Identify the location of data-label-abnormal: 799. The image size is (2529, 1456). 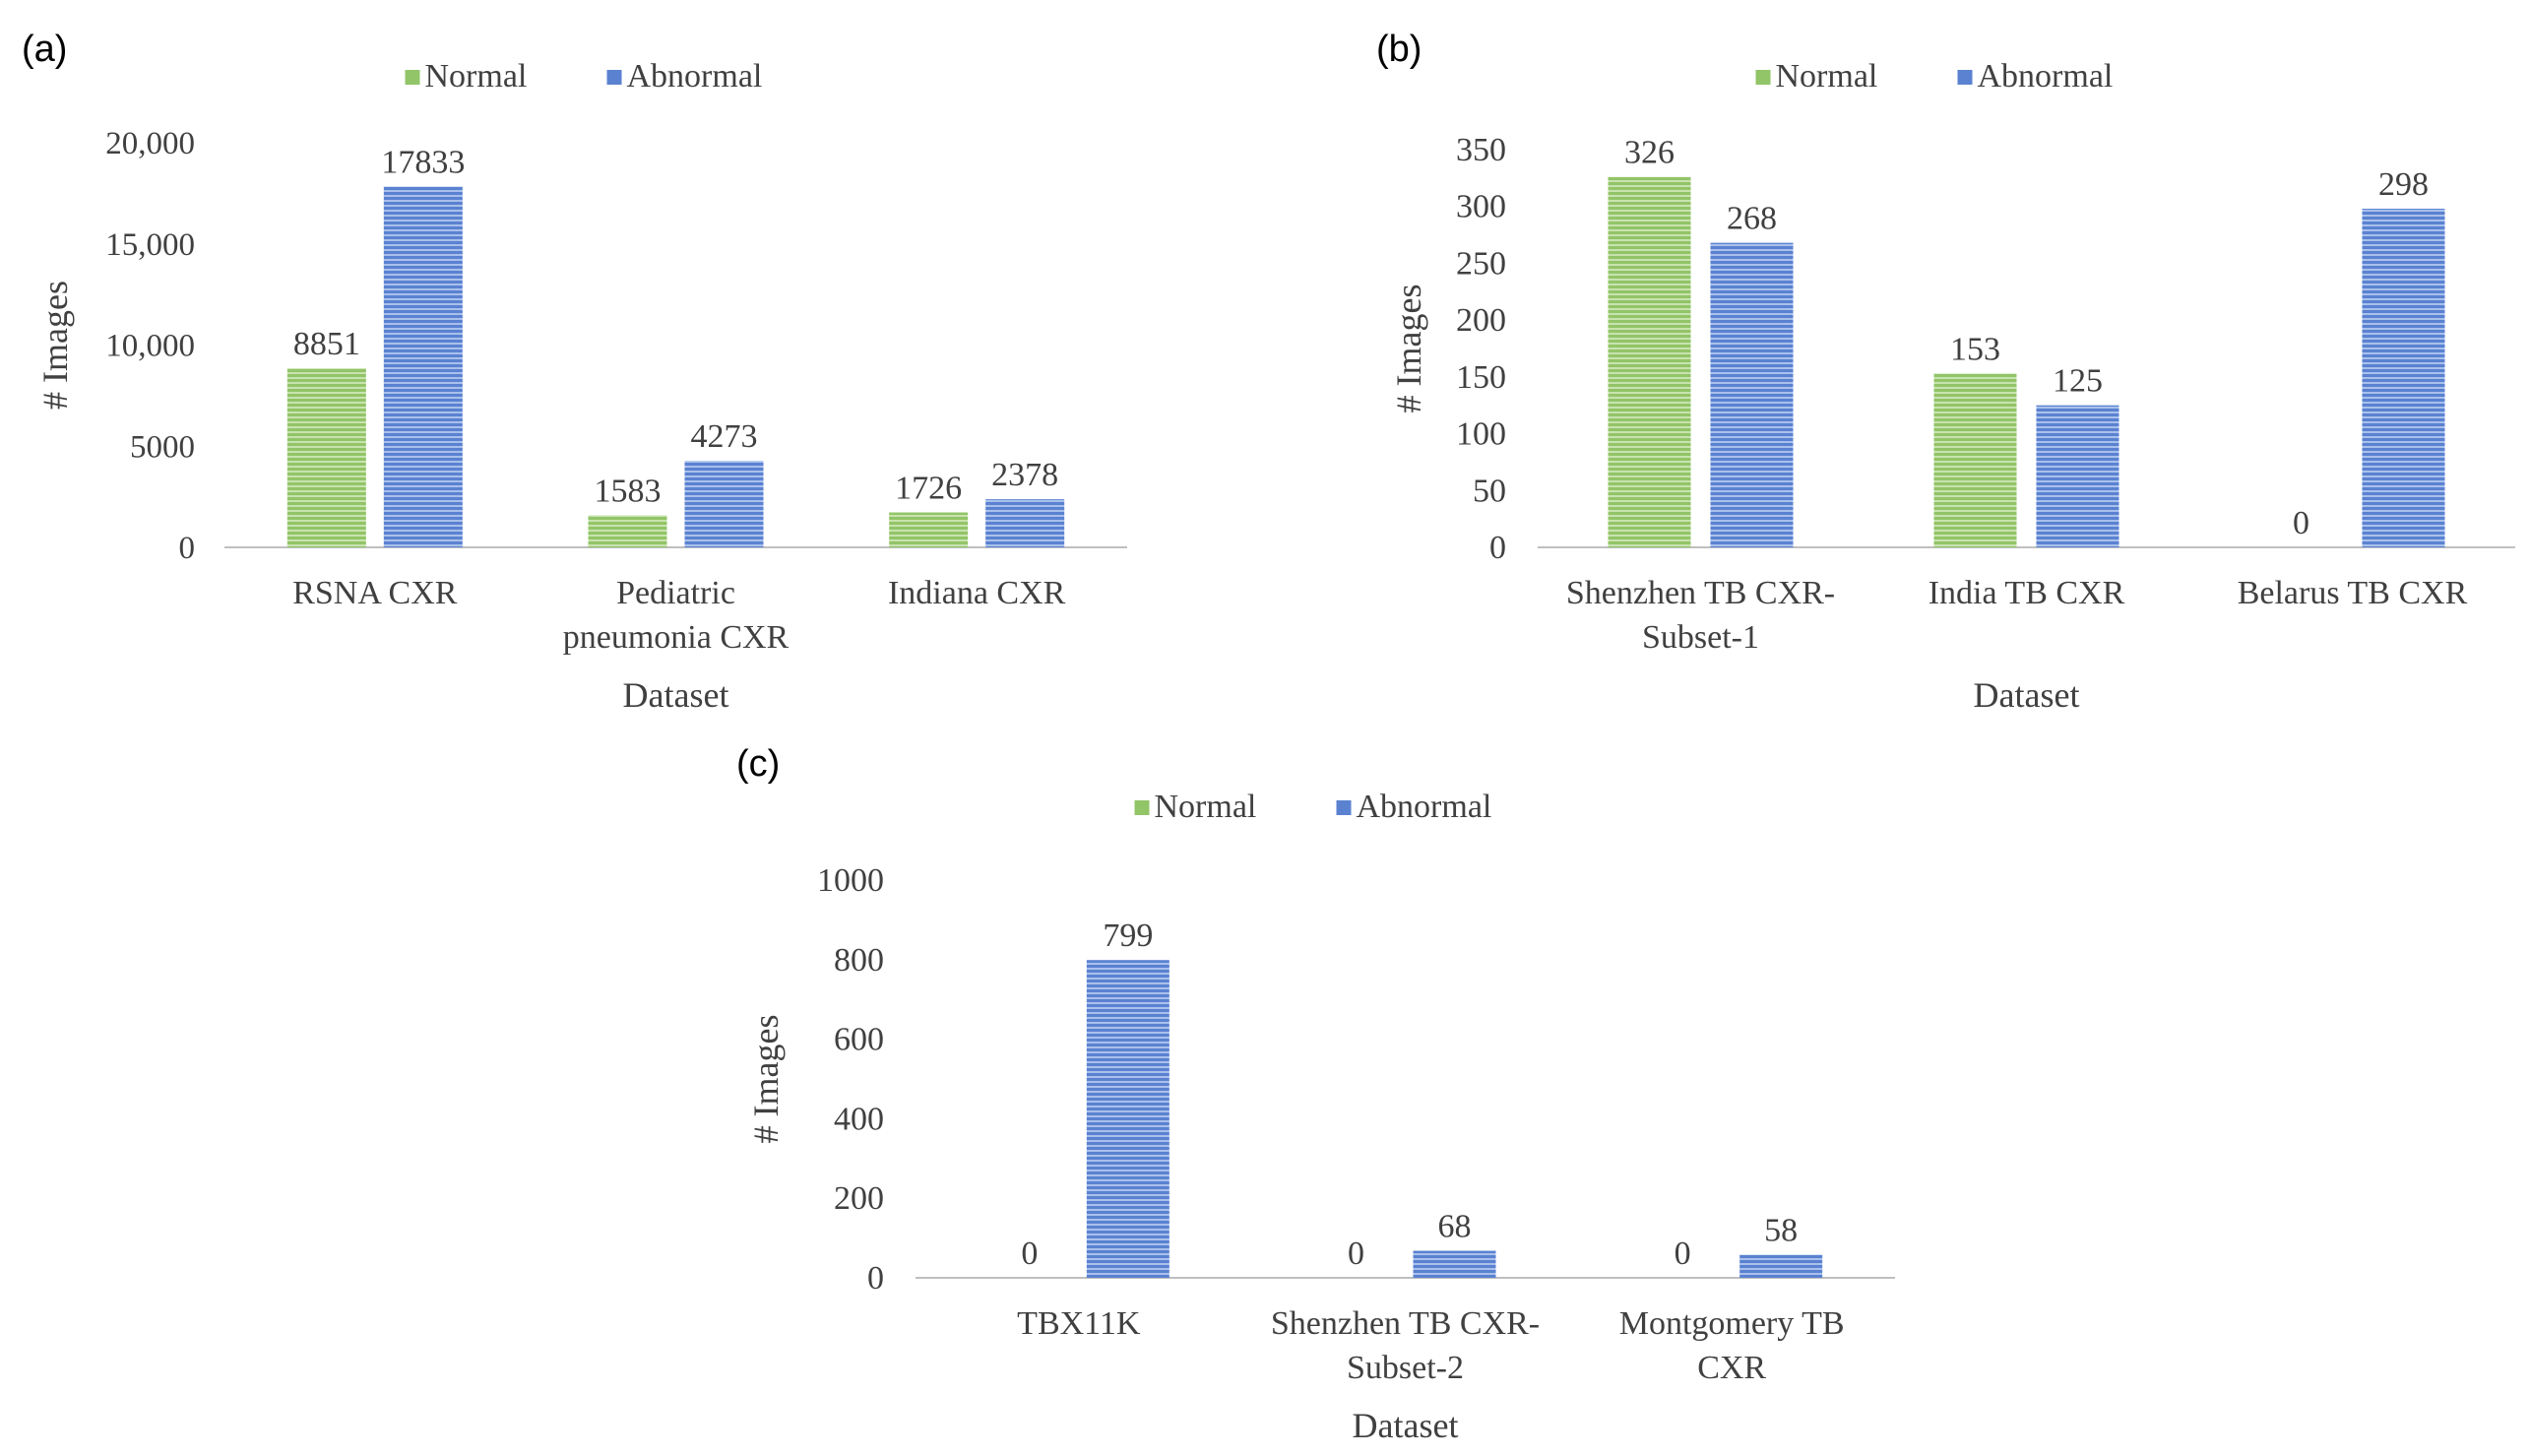
(1128, 936).